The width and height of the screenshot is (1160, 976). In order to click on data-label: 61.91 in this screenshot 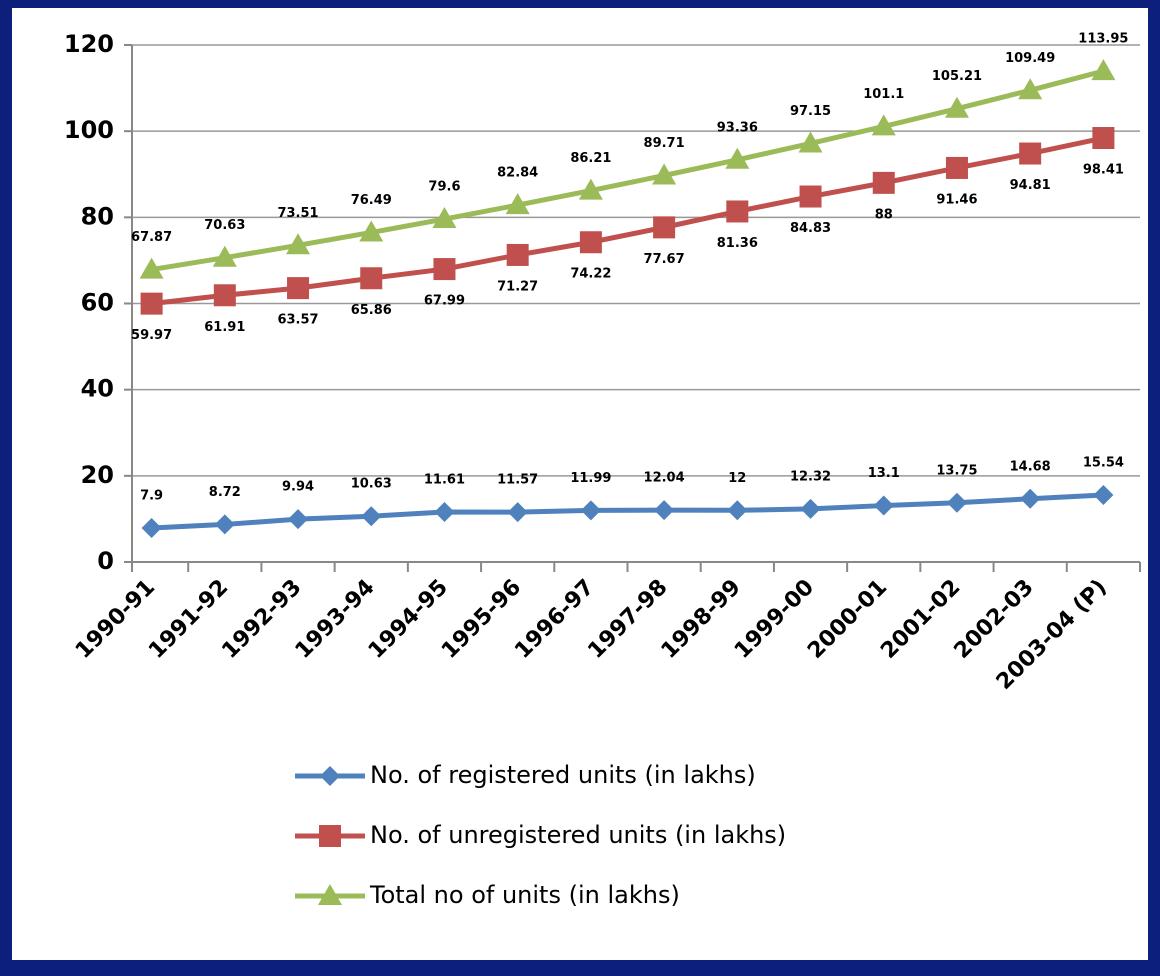, I will do `click(224, 327)`.